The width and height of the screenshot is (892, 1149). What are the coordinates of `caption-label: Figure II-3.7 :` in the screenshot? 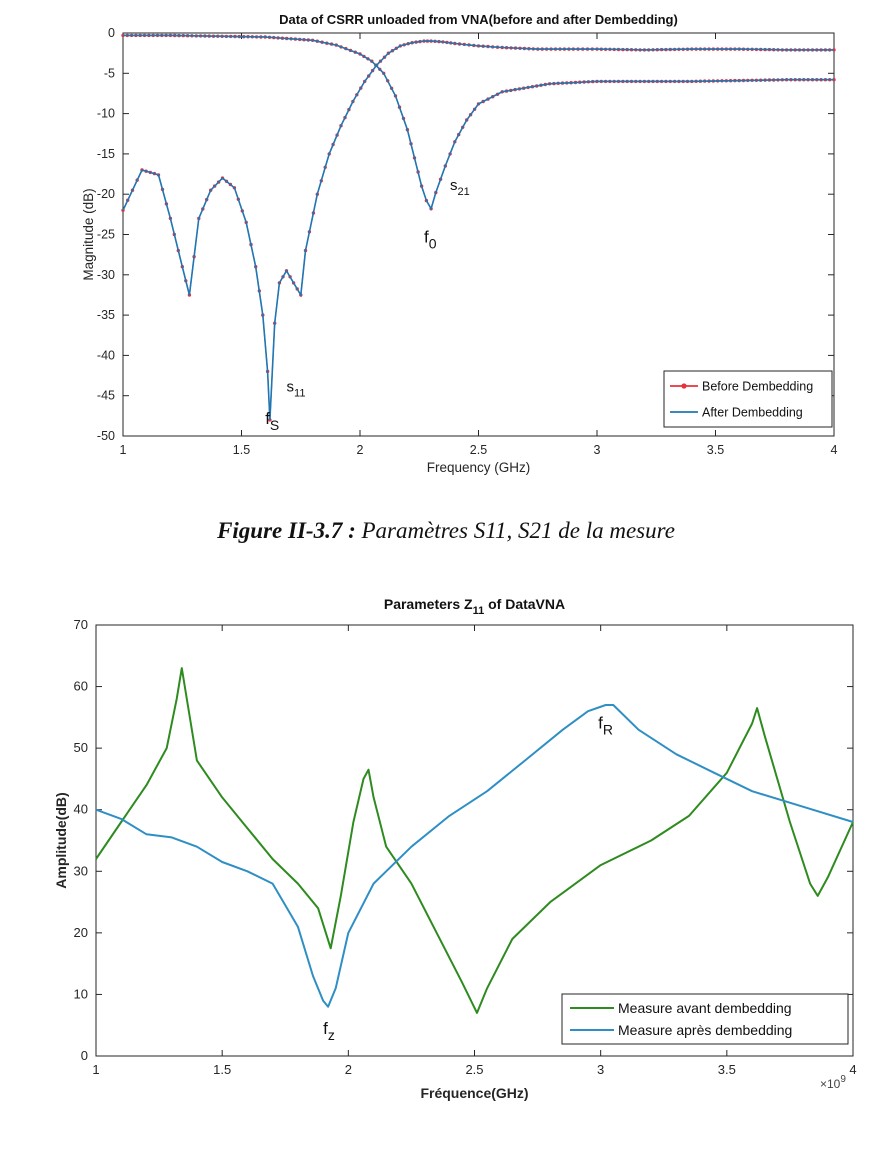 It's located at (286, 530).